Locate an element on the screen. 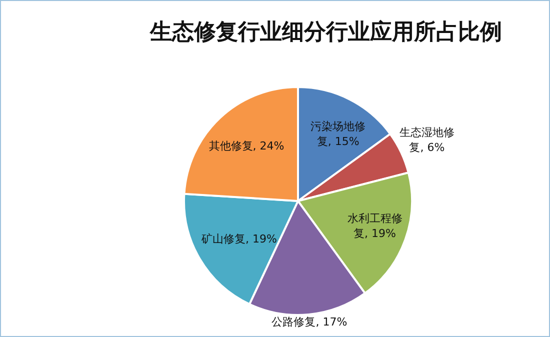 This screenshot has width=550, height=337. slice-label: 水利工程修复, 19% is located at coordinates (375, 226).